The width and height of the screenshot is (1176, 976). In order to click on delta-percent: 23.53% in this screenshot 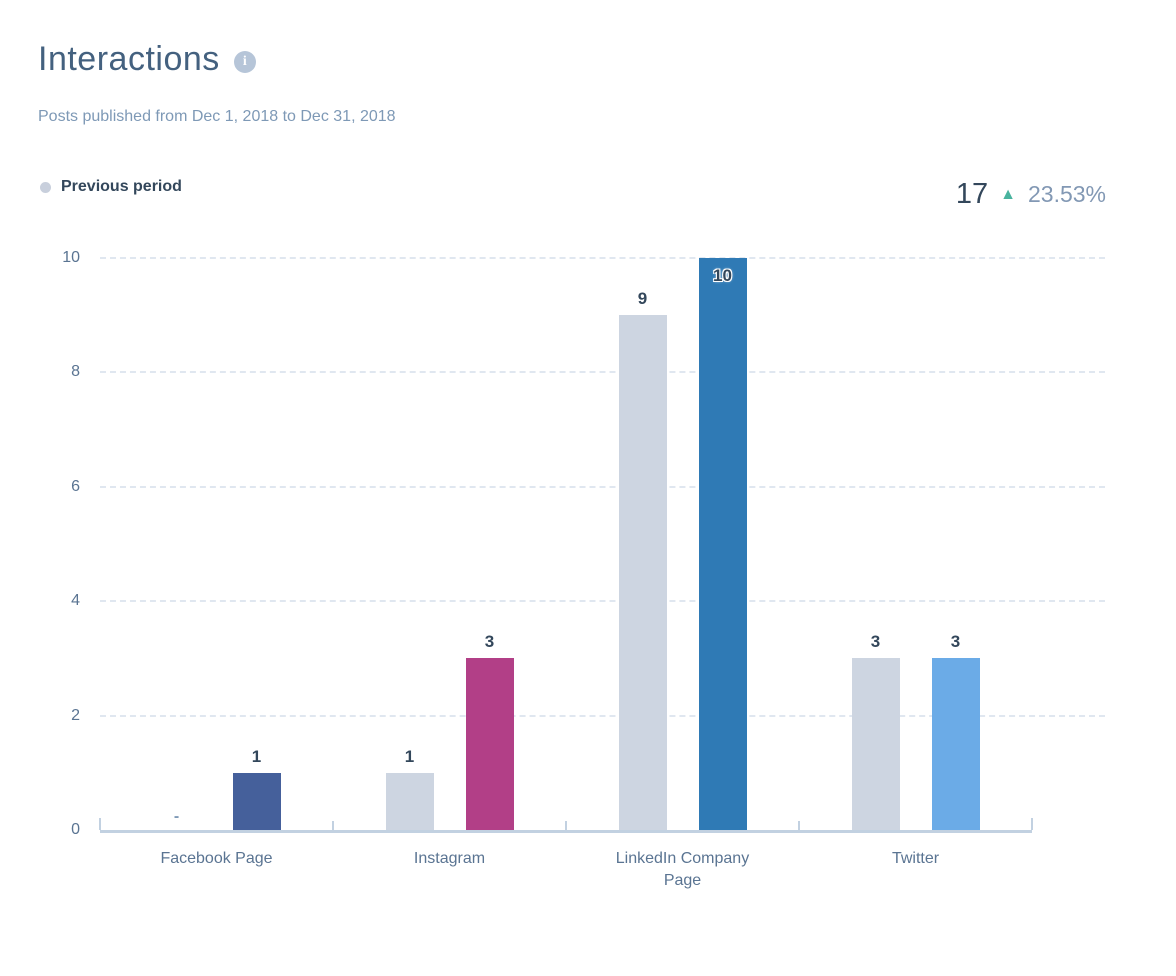, I will do `click(1066, 194)`.